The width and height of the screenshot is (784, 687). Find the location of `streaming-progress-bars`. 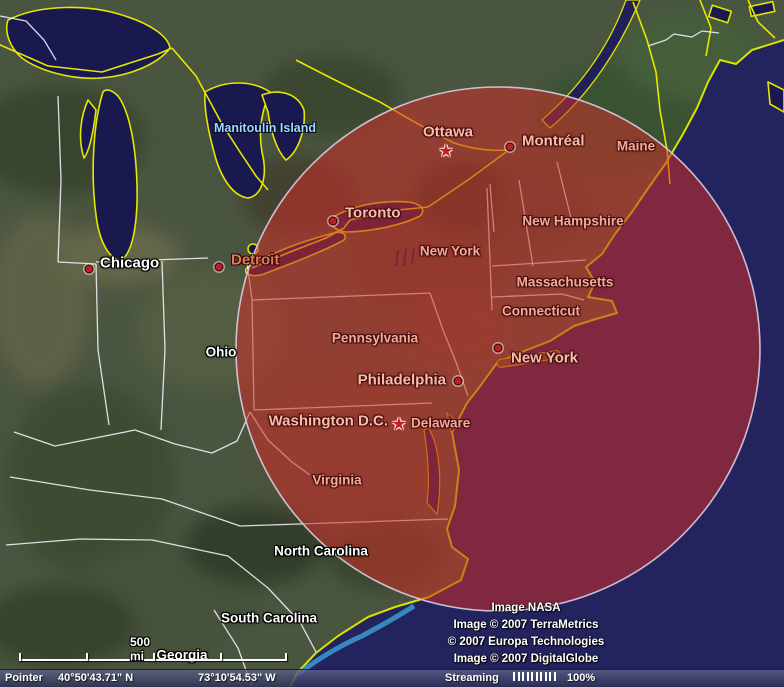

streaming-progress-bars is located at coordinates (534, 676).